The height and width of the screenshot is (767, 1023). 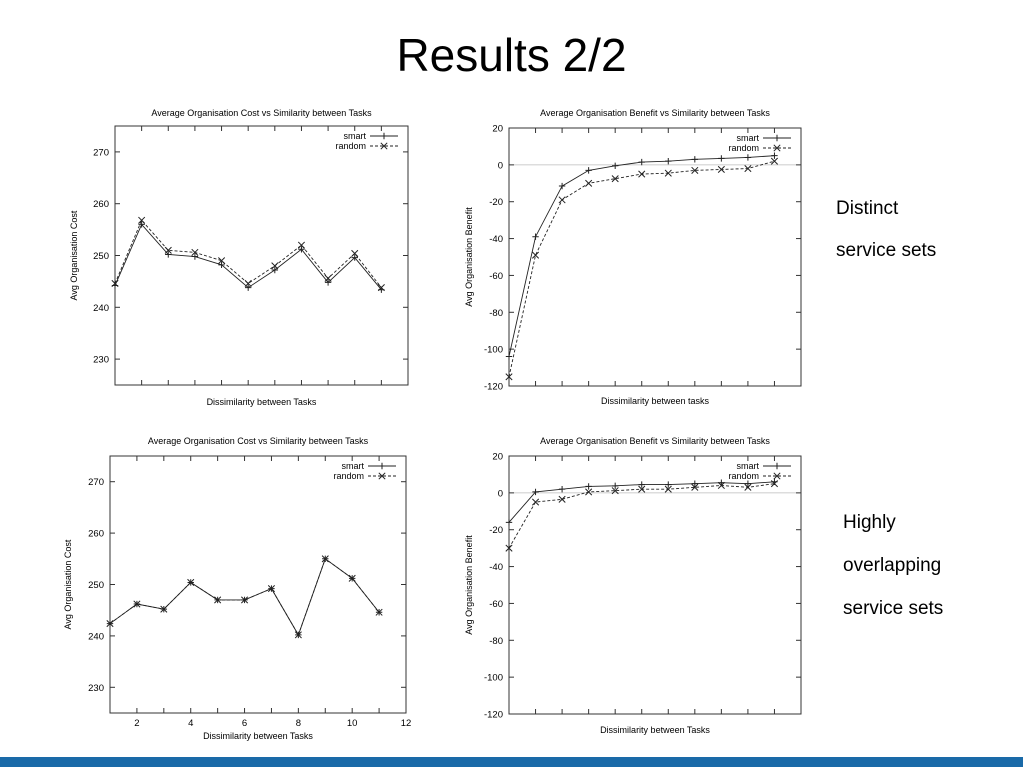 What do you see at coordinates (244, 723) in the screenshot?
I see `x-tick-label: 6` at bounding box center [244, 723].